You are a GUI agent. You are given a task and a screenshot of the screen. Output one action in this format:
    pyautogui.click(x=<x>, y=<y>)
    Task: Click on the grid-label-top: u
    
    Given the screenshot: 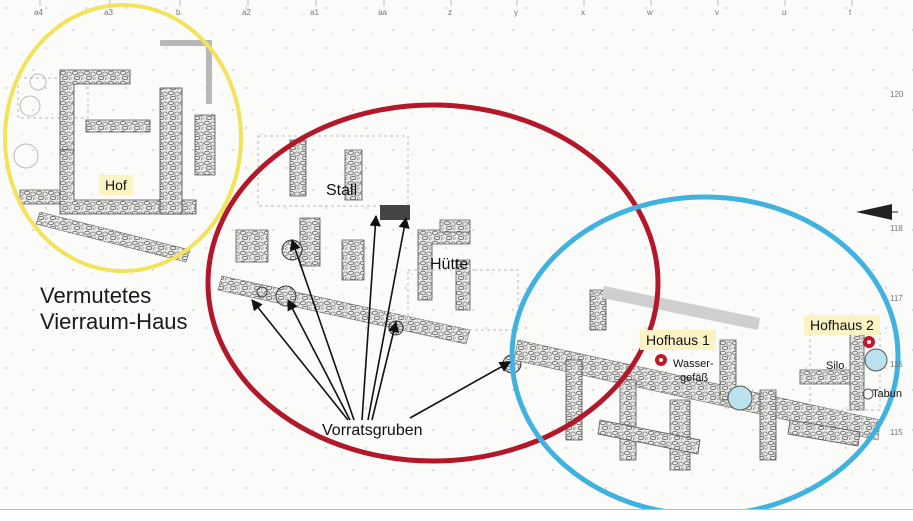 What is the action you would take?
    pyautogui.click(x=784, y=12)
    